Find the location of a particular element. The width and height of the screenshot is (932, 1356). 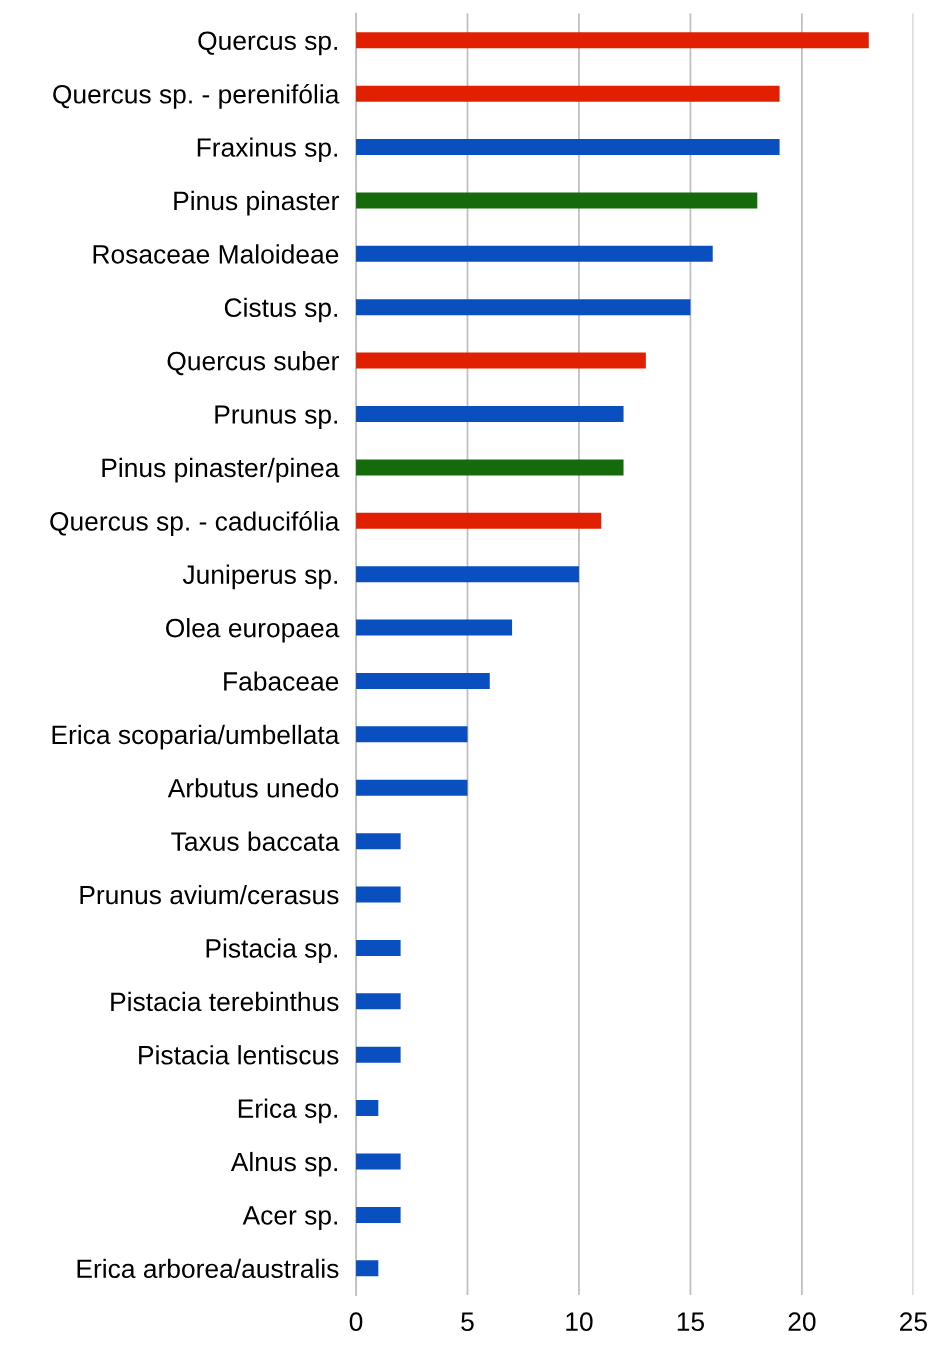

y-tick-label: Quercus sp. is located at coordinates (267, 43).